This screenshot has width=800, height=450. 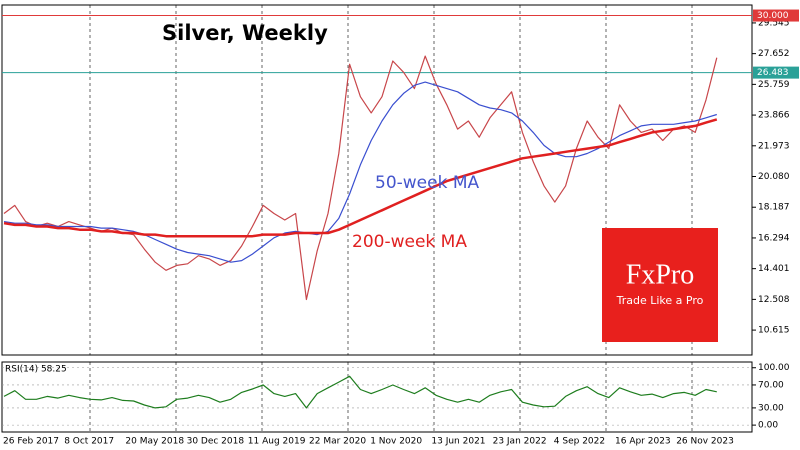 I want to click on x-tick-label: 1 Nov 2020, so click(x=396, y=442).